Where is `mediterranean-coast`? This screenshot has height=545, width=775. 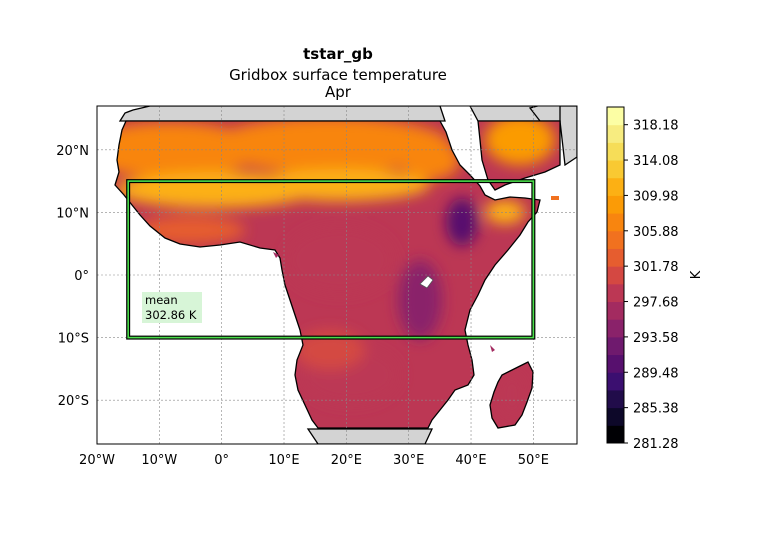 mediterranean-coast is located at coordinates (544, 114).